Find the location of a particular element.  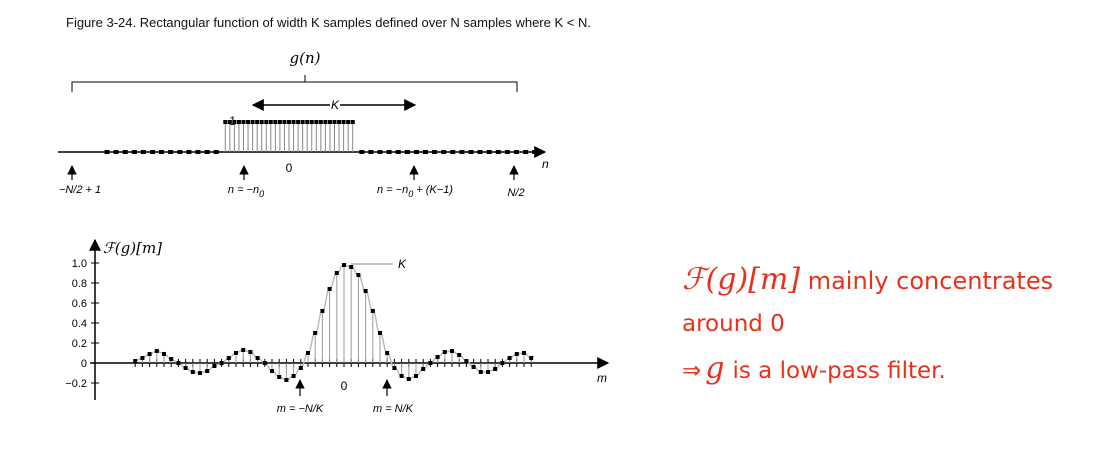

marker-label-start: n = −n0 is located at coordinates (246, 191).